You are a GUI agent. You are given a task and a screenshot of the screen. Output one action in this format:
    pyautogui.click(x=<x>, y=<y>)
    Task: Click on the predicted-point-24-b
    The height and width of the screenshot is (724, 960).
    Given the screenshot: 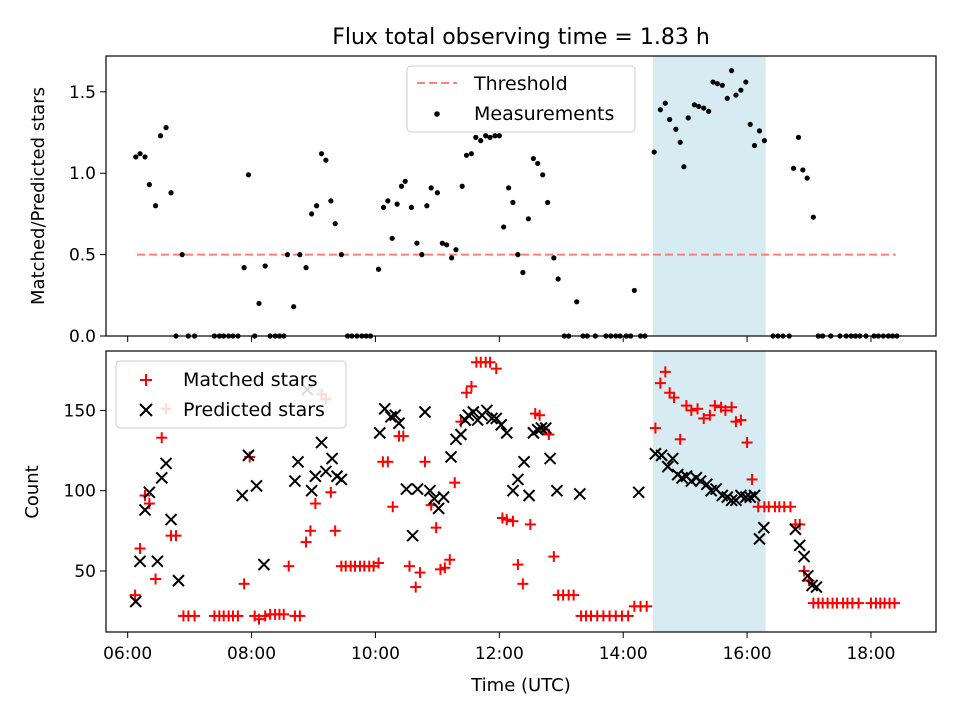 What is the action you would take?
    pyautogui.click(x=384, y=409)
    